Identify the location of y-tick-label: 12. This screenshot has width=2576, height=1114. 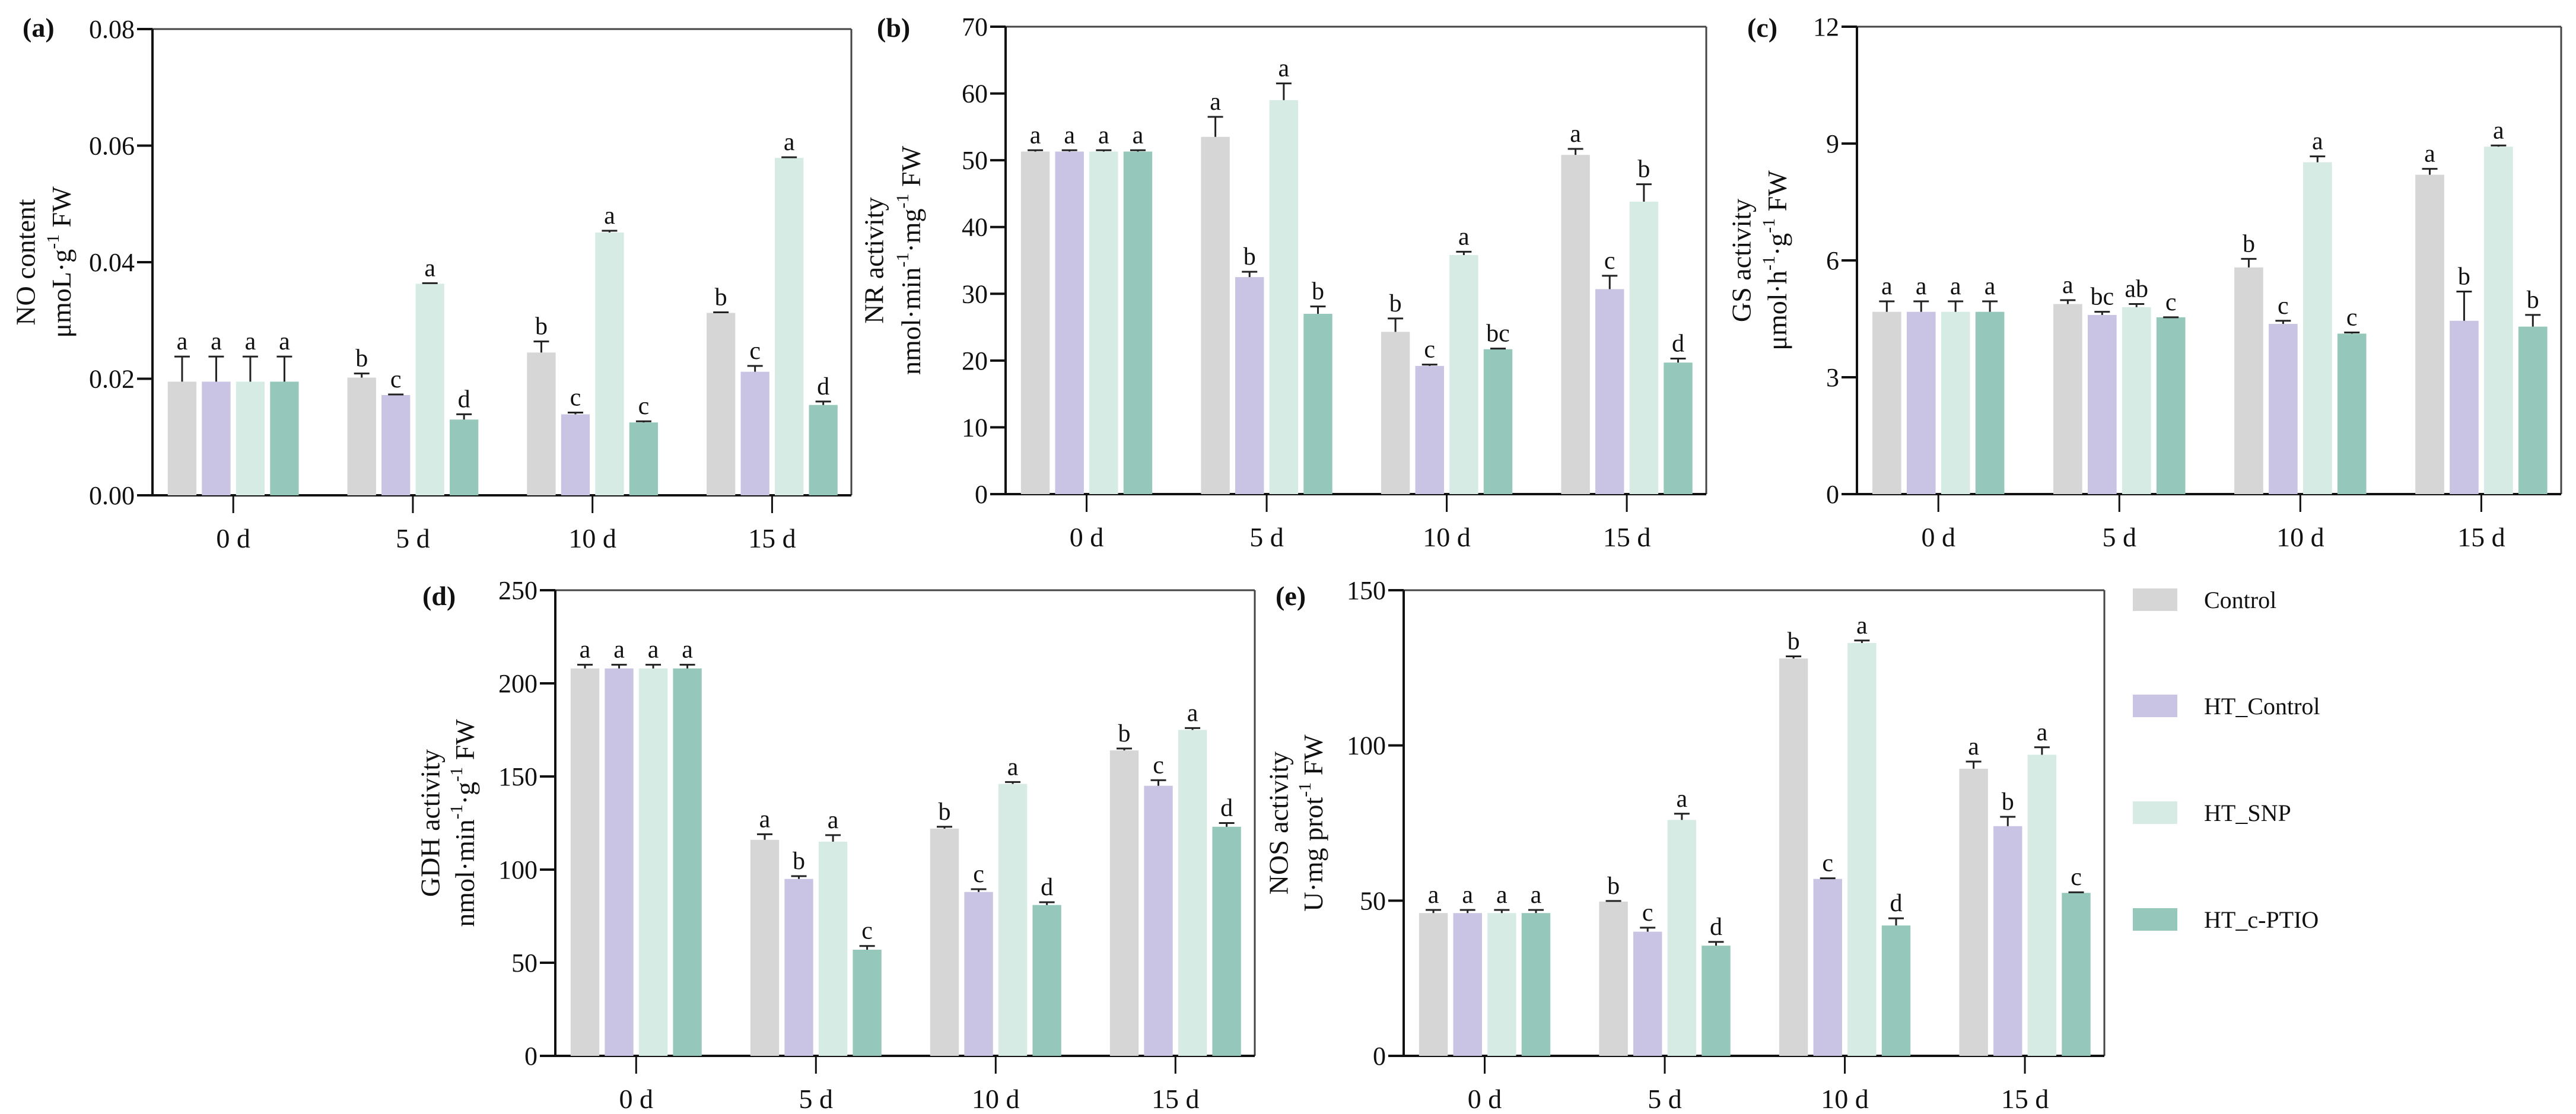
(1826, 27).